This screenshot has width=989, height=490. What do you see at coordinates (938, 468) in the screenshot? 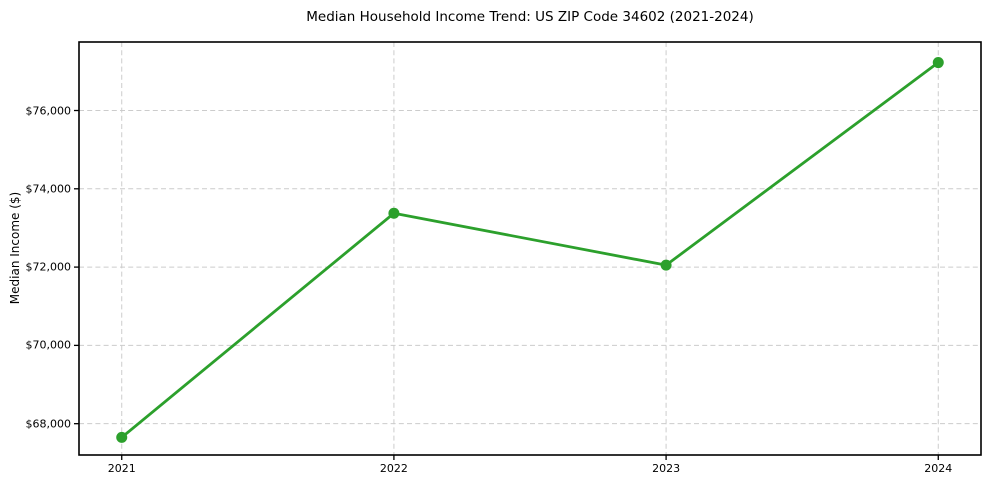
I see `x-tick-label: 2024` at bounding box center [938, 468].